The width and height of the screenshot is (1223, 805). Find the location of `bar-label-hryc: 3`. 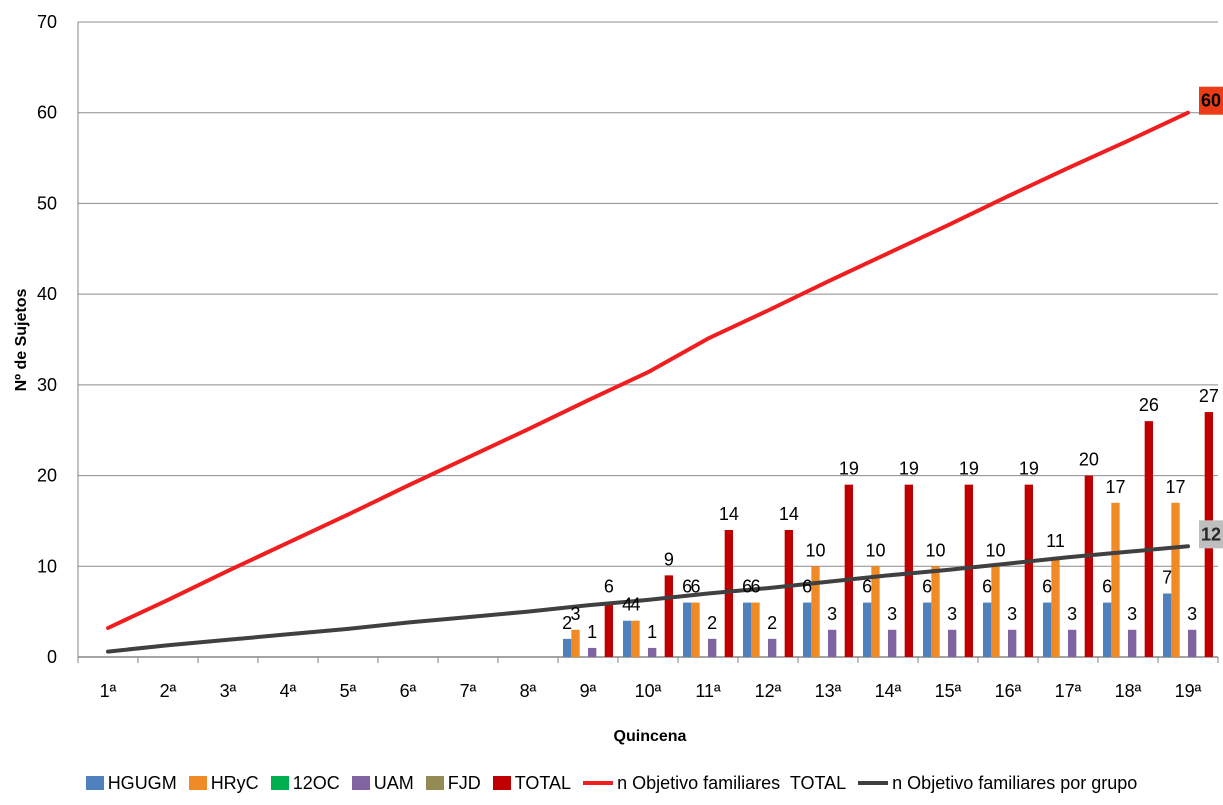

bar-label-hryc: 3 is located at coordinates (575, 614).